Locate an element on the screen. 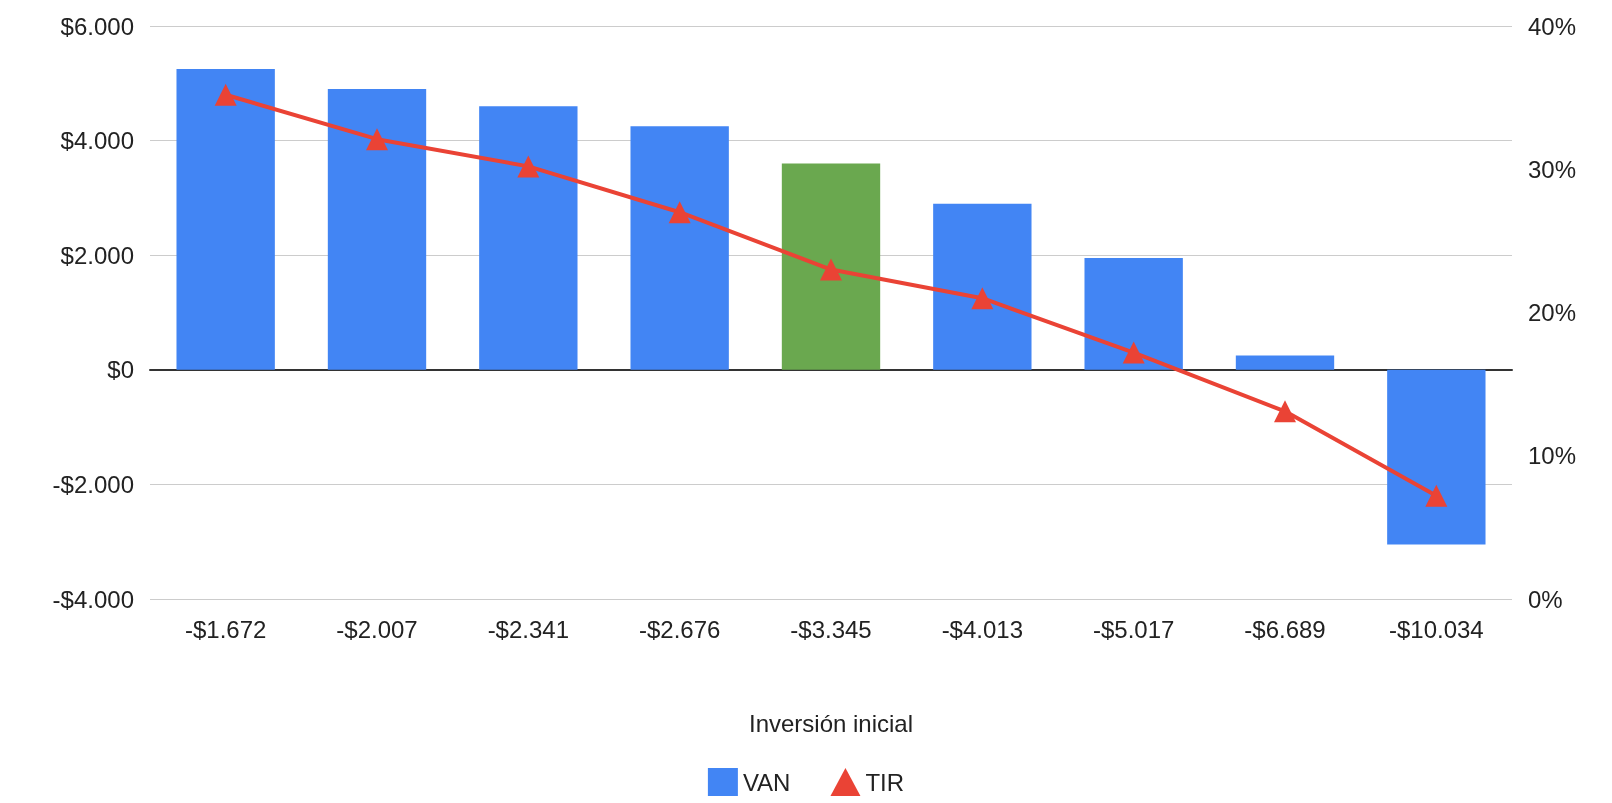  x-tick-label: -$2.676 is located at coordinates (679, 629).